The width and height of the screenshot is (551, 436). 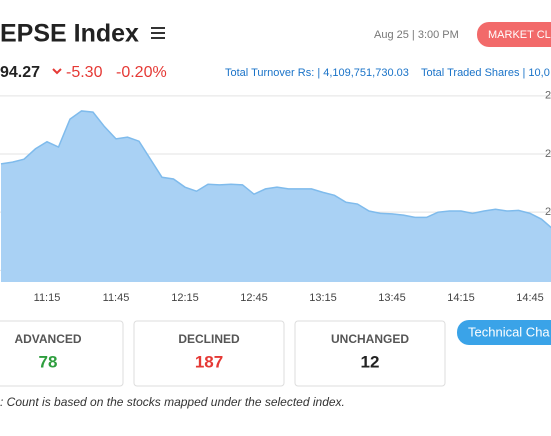 What do you see at coordinates (370, 339) in the screenshot?
I see `stat-label: UNCHANGED` at bounding box center [370, 339].